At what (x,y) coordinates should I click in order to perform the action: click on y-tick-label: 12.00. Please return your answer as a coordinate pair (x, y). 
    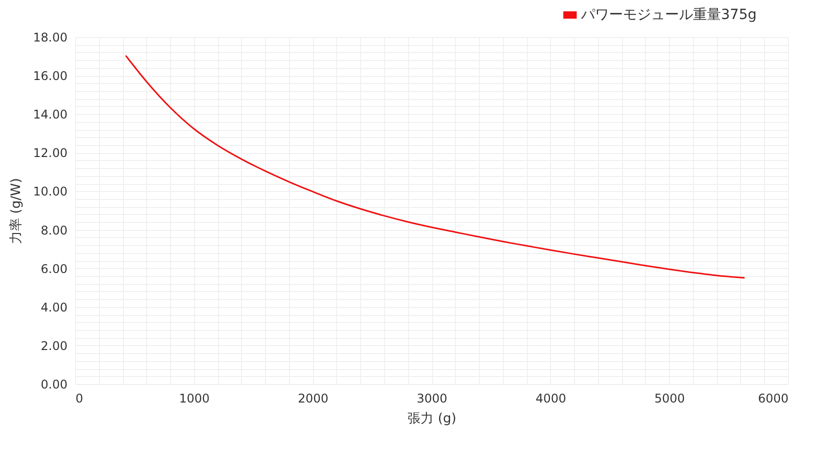
    Looking at the image, I should click on (50, 153).